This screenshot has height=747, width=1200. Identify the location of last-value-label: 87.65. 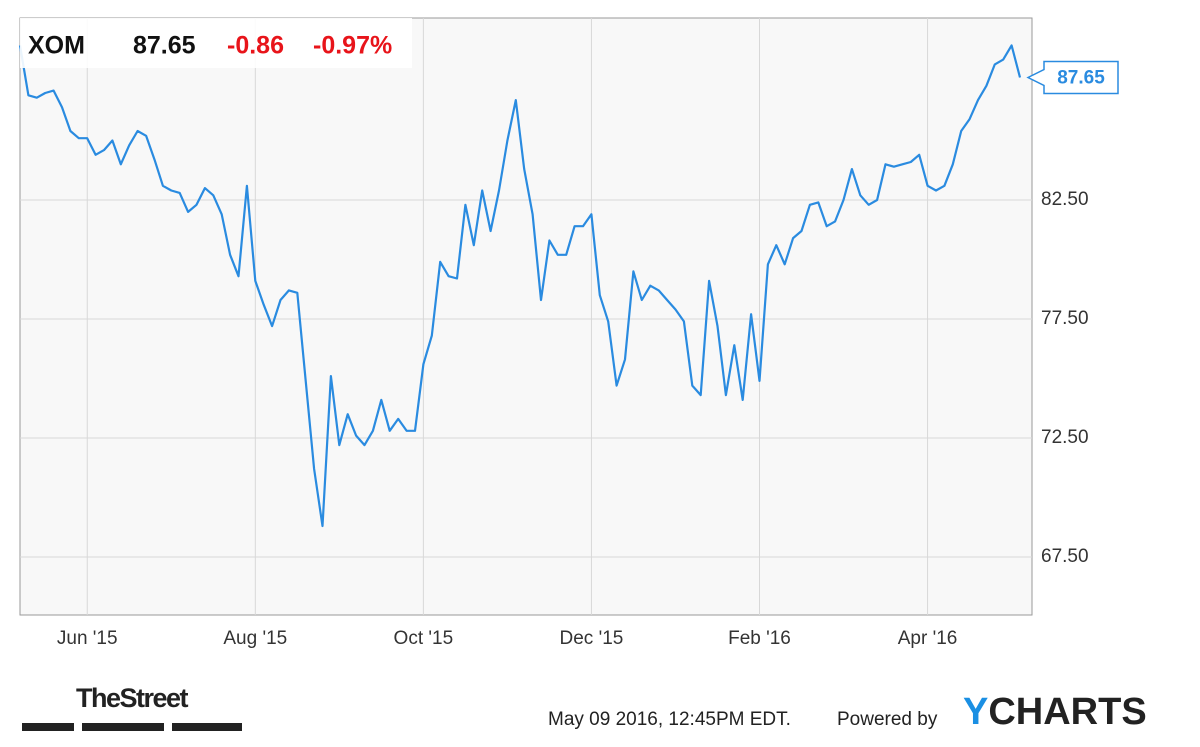
(1081, 78).